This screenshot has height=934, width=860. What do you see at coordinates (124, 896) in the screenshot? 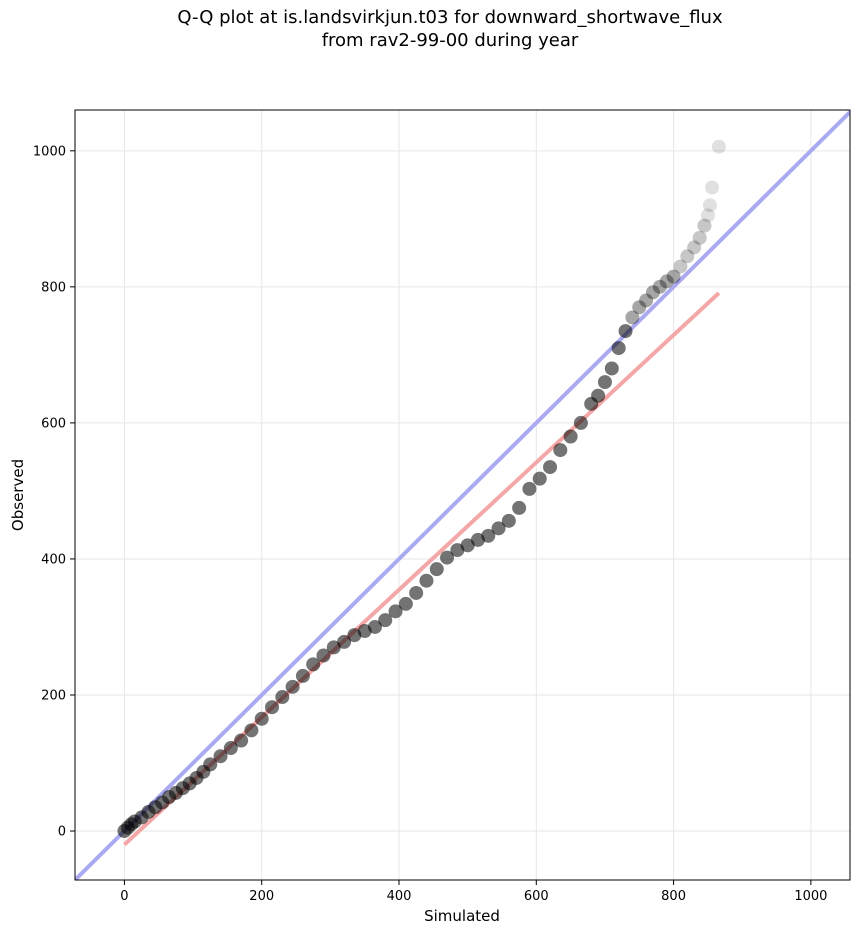
I see `x-tick-label: 0` at bounding box center [124, 896].